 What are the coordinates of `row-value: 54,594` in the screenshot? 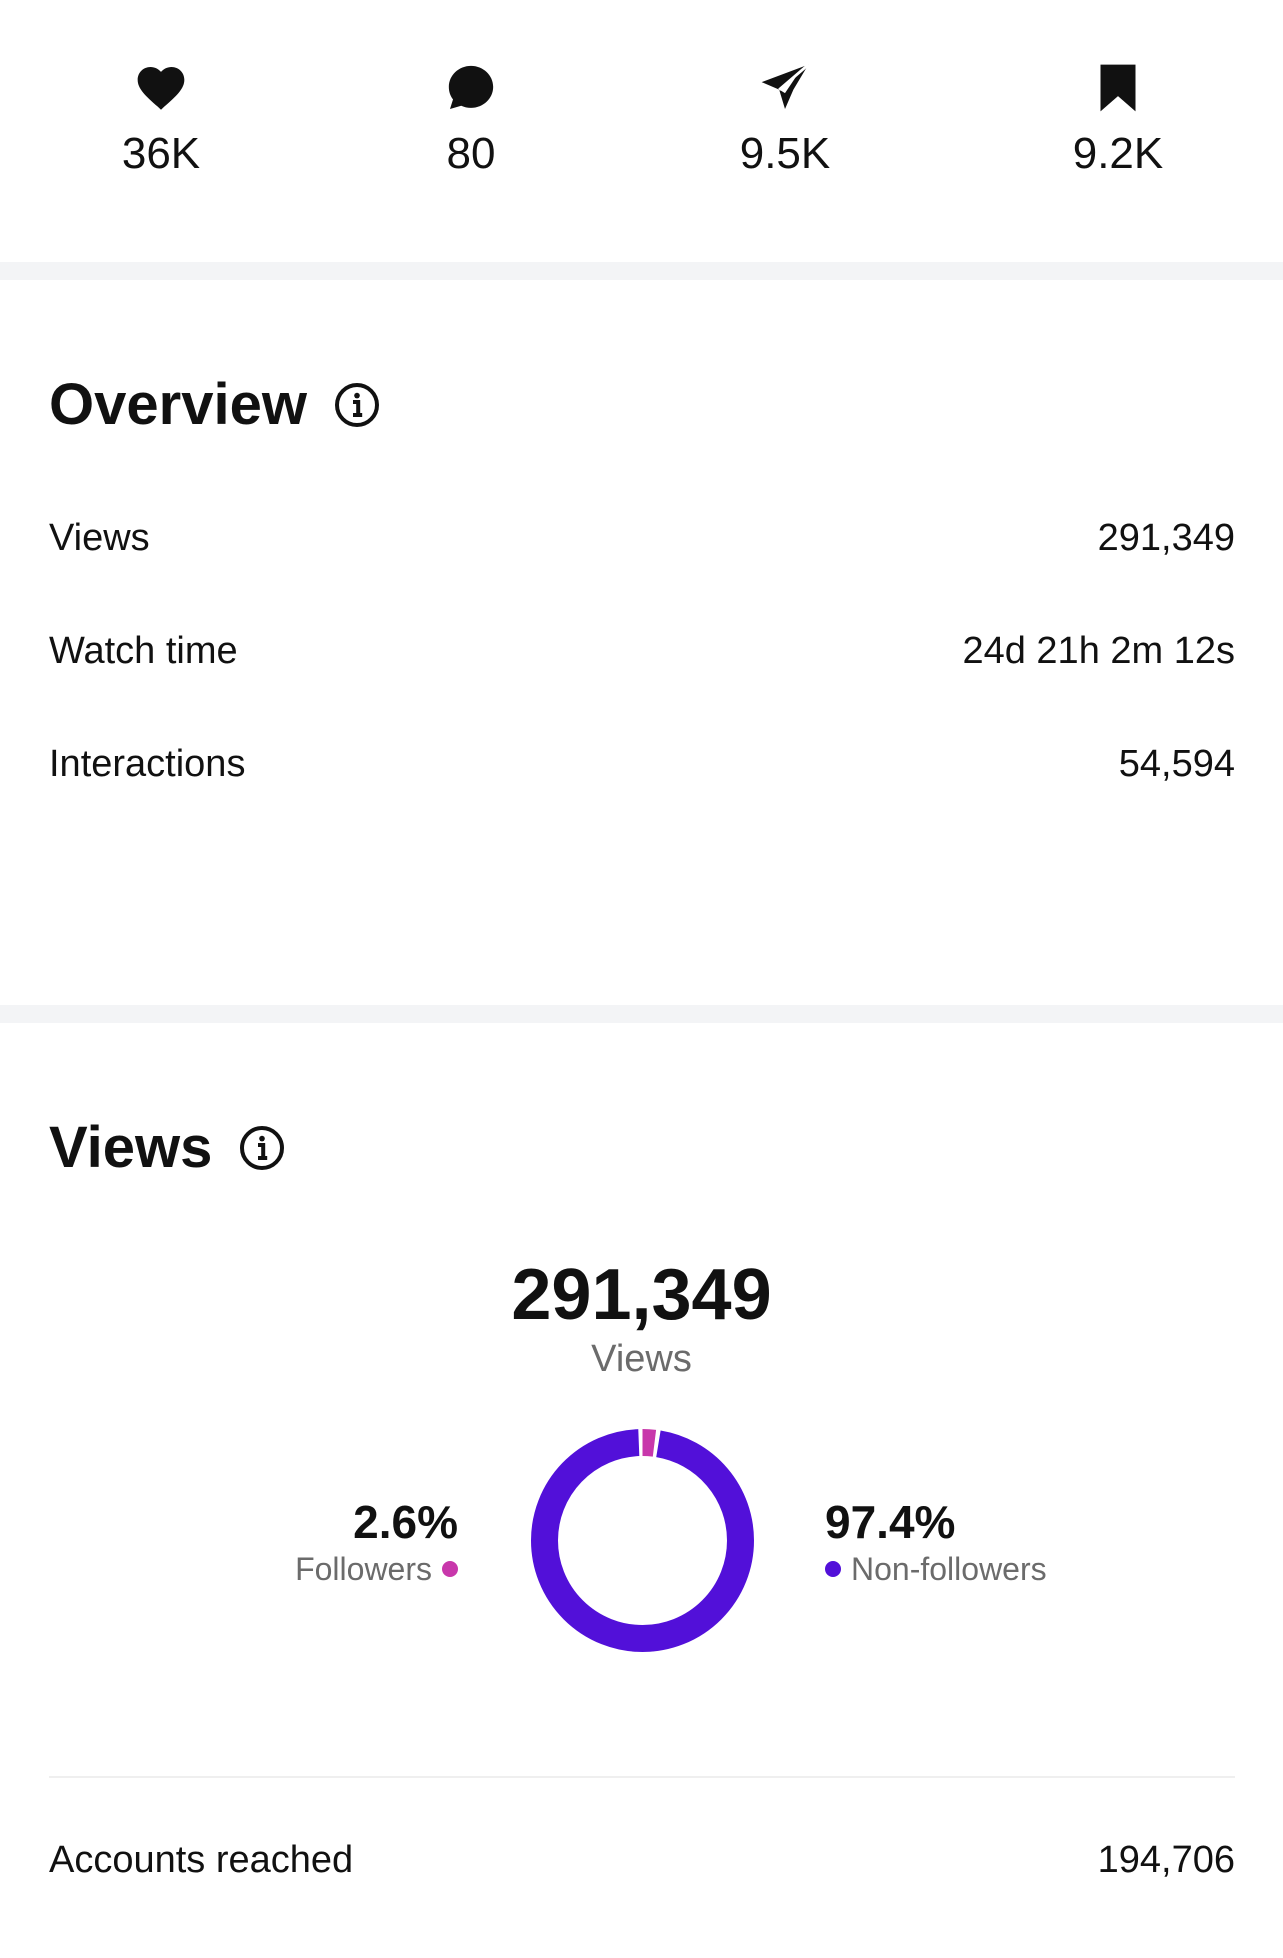 It's located at (1176, 763).